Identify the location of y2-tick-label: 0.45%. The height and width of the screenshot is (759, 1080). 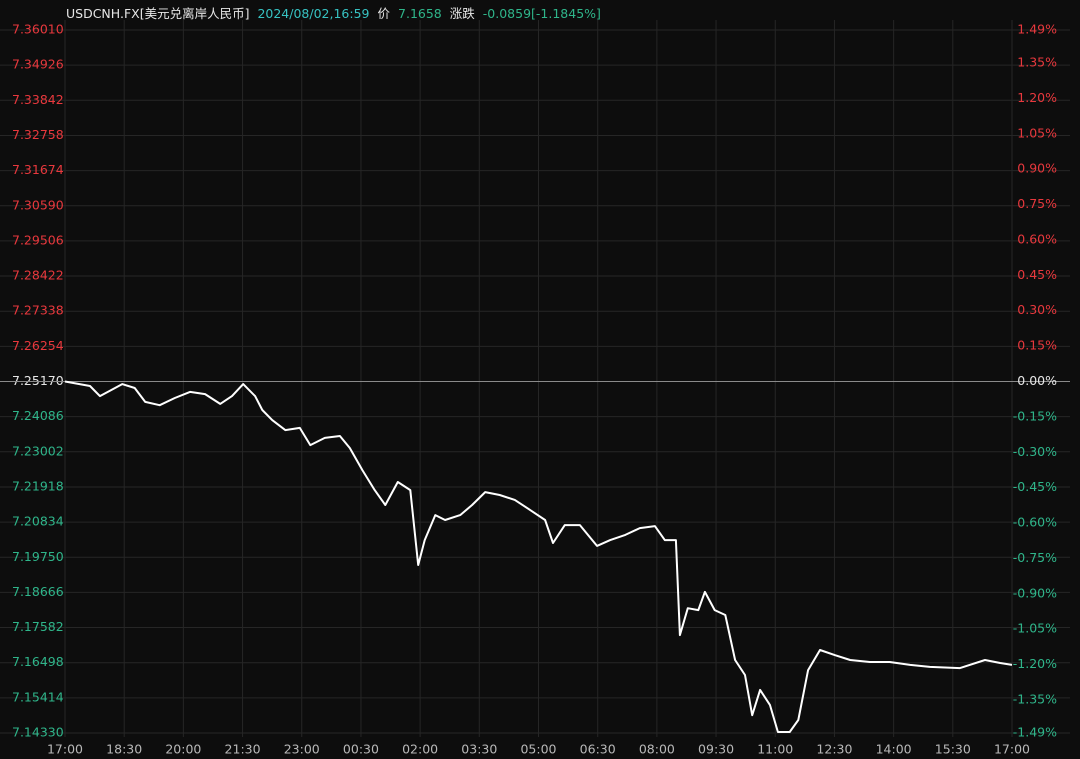
(1037, 274).